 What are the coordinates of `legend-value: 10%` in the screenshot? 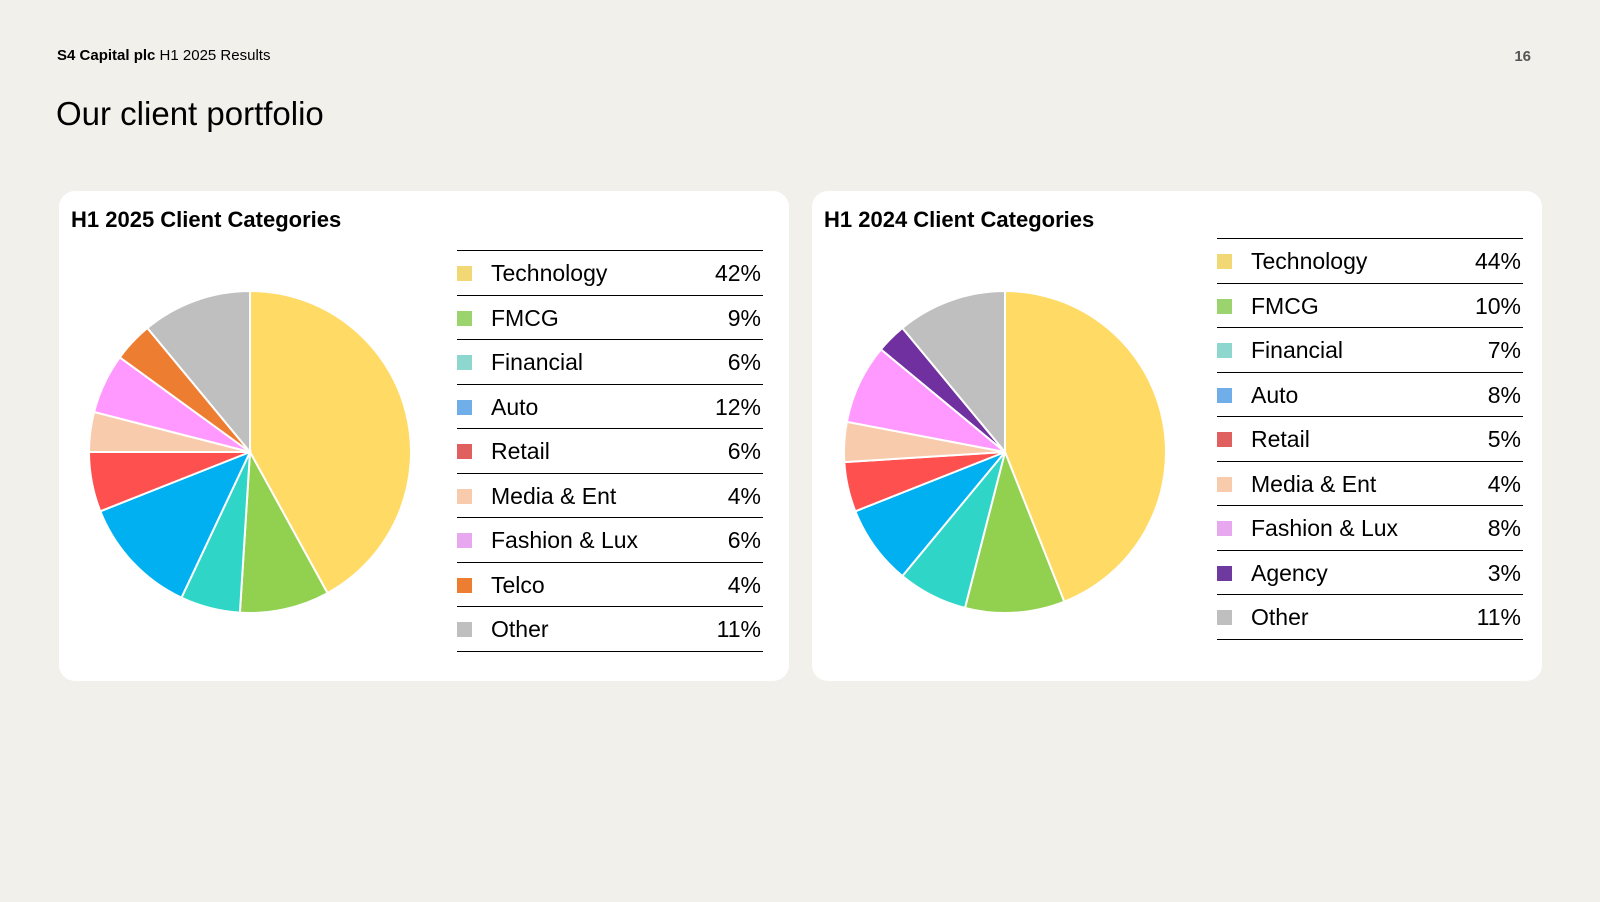 It's located at (1497, 305).